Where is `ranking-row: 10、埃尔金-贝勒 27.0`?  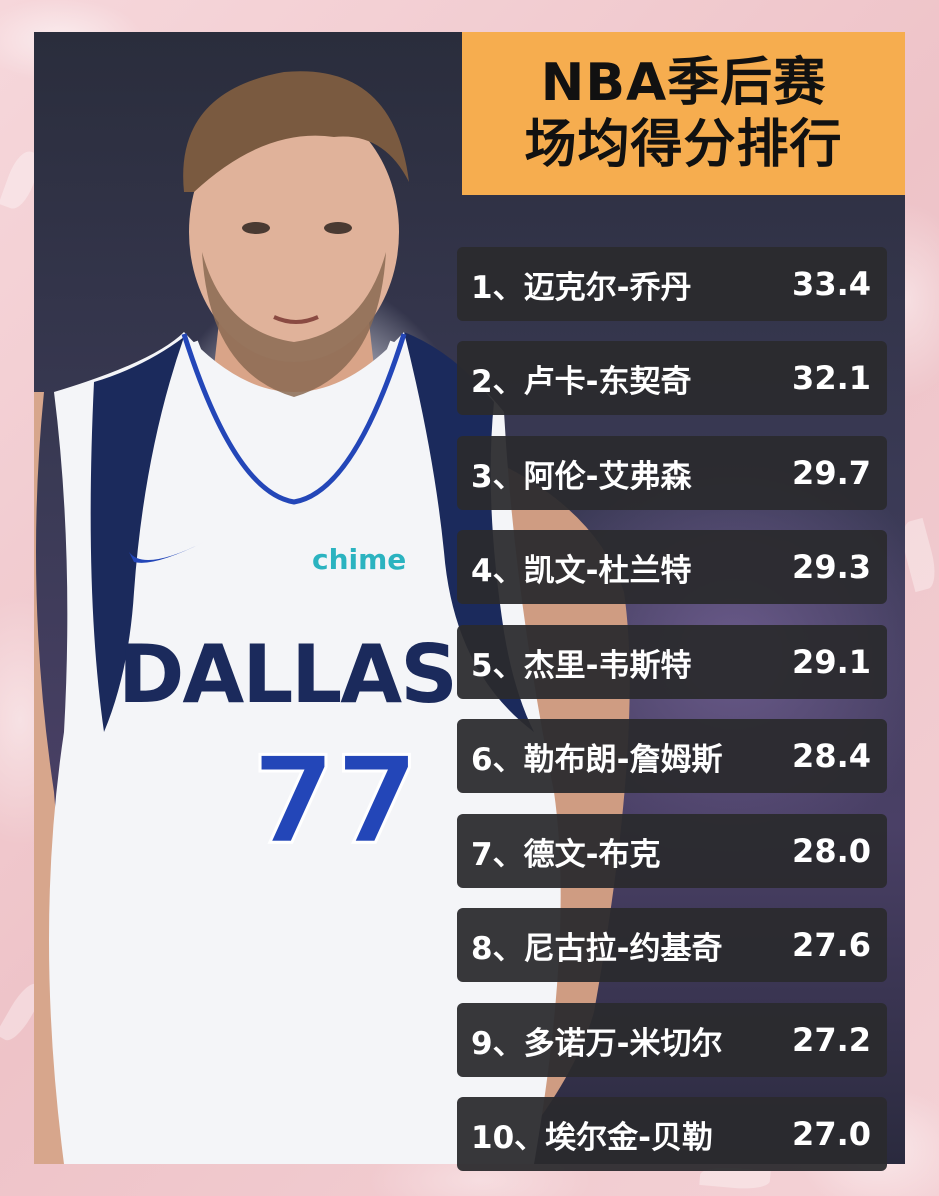 ranking-row: 10、埃尔金-贝勒 27.0 is located at coordinates (672, 1134).